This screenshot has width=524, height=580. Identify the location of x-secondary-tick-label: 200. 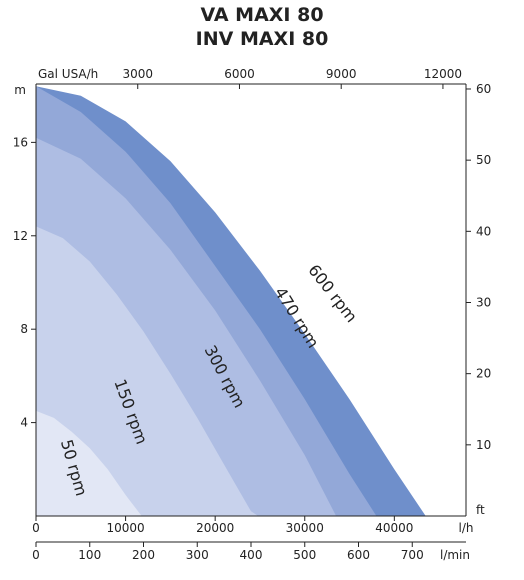
(143, 555).